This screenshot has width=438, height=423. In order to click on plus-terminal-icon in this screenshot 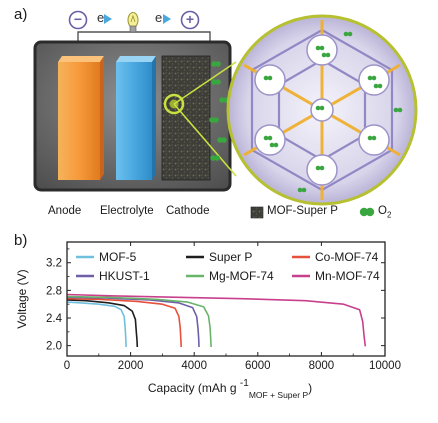, I will do `click(190, 20)`.